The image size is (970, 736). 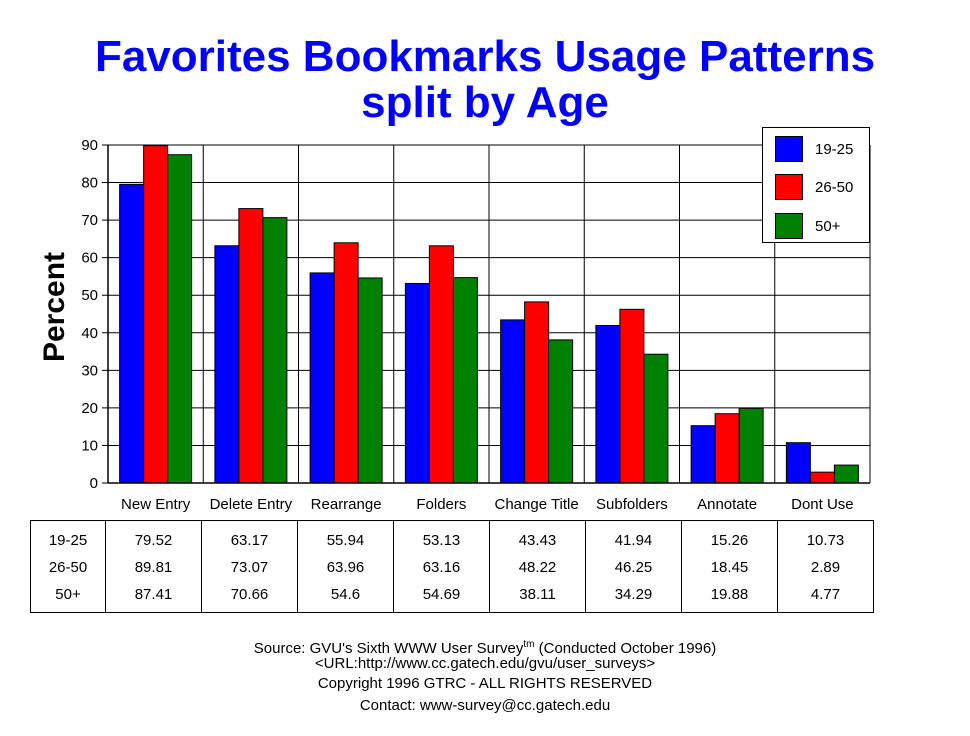 What do you see at coordinates (633, 567) in the screenshot?
I see `table-cell: 46.25` at bounding box center [633, 567].